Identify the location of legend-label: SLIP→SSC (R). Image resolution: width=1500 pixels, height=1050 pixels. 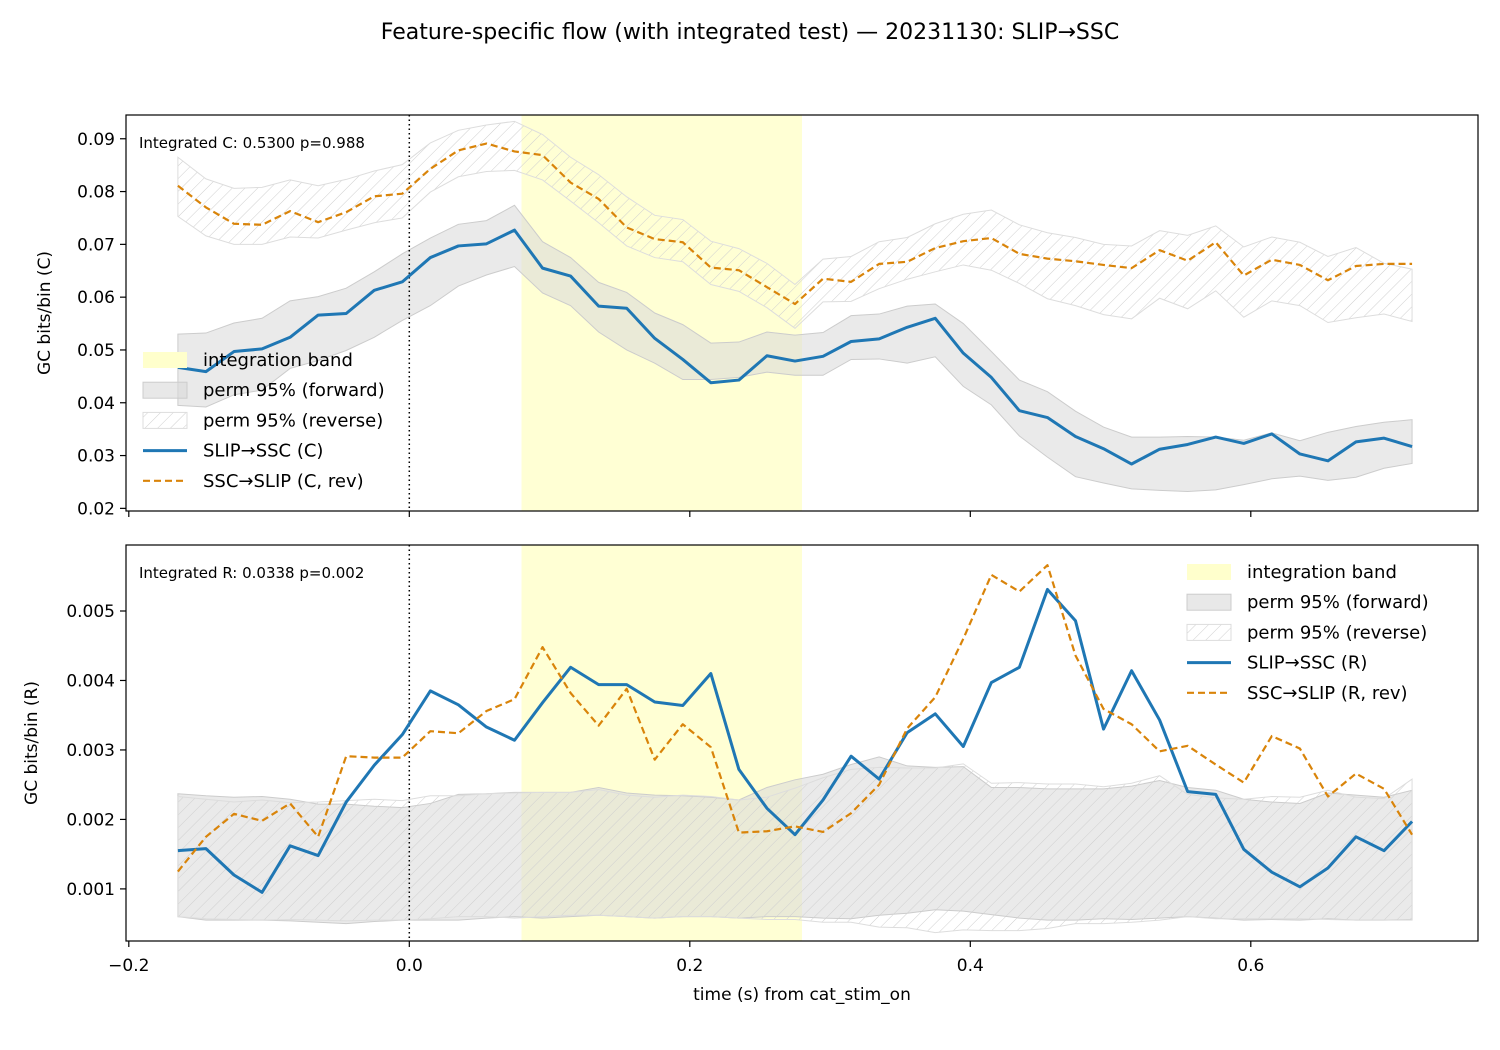
(1307, 663).